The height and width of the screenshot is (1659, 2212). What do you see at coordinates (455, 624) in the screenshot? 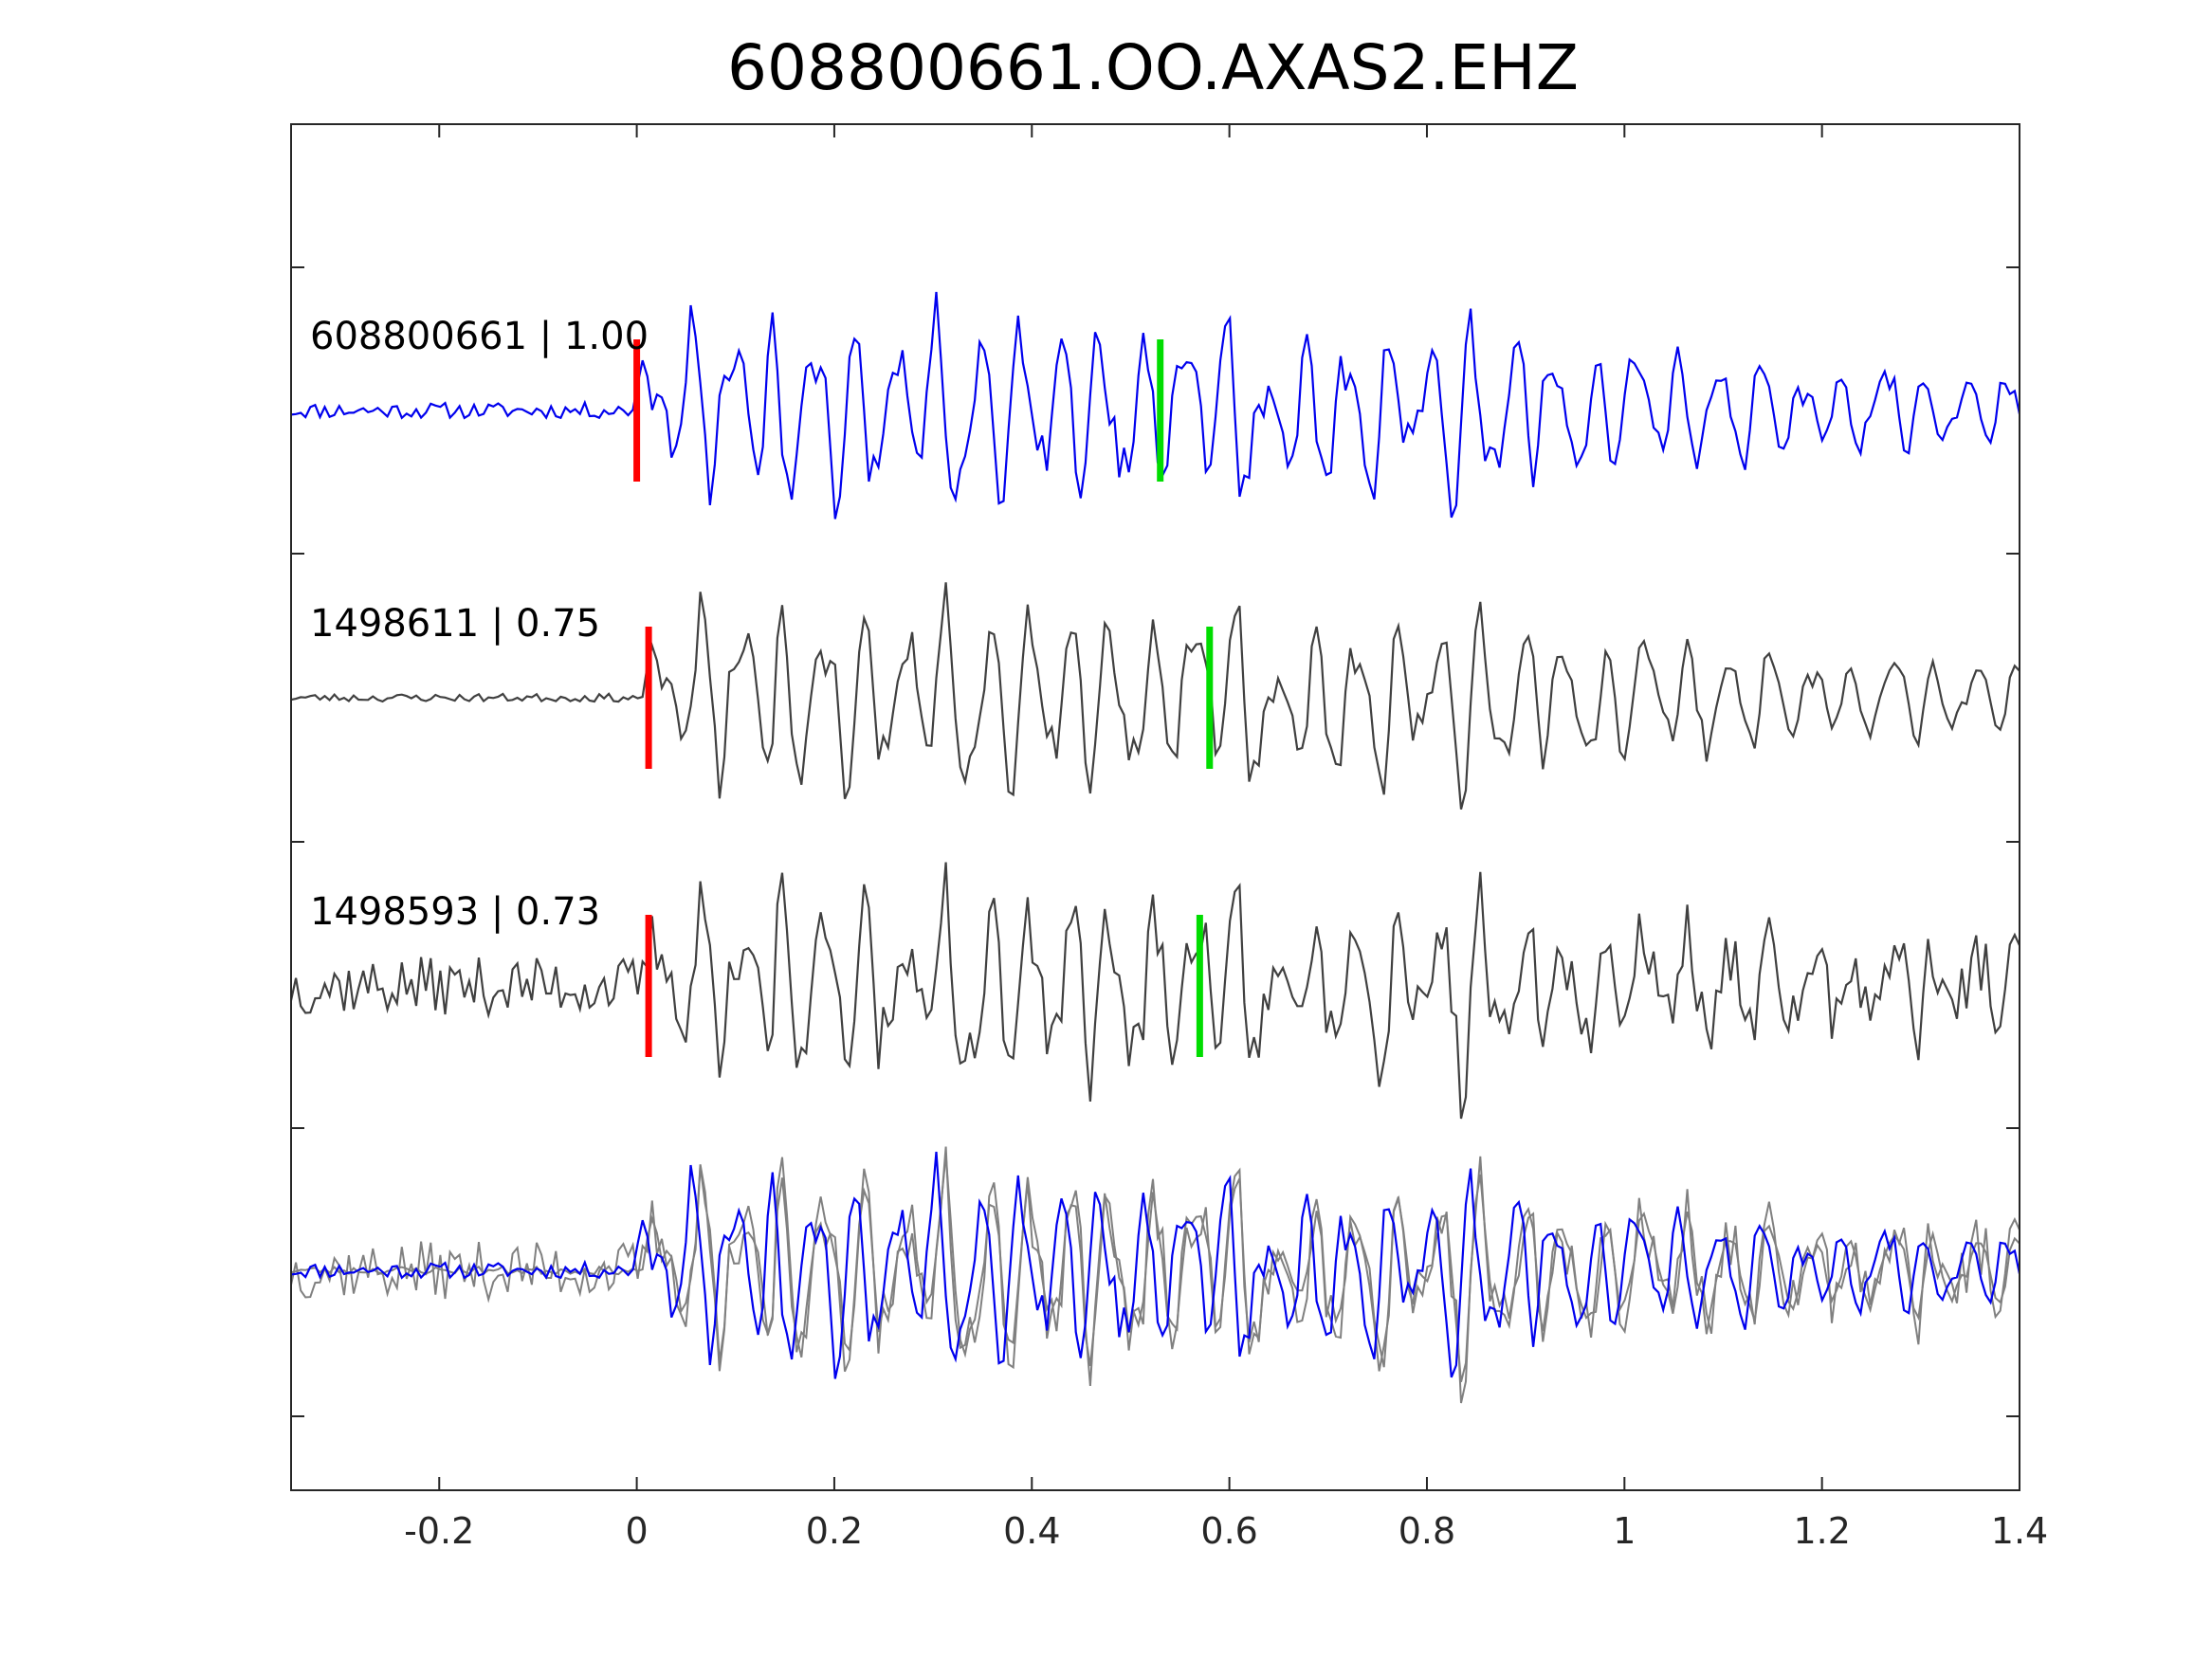
I see `trace-label-1498611: 1498611 | 0.75` at bounding box center [455, 624].